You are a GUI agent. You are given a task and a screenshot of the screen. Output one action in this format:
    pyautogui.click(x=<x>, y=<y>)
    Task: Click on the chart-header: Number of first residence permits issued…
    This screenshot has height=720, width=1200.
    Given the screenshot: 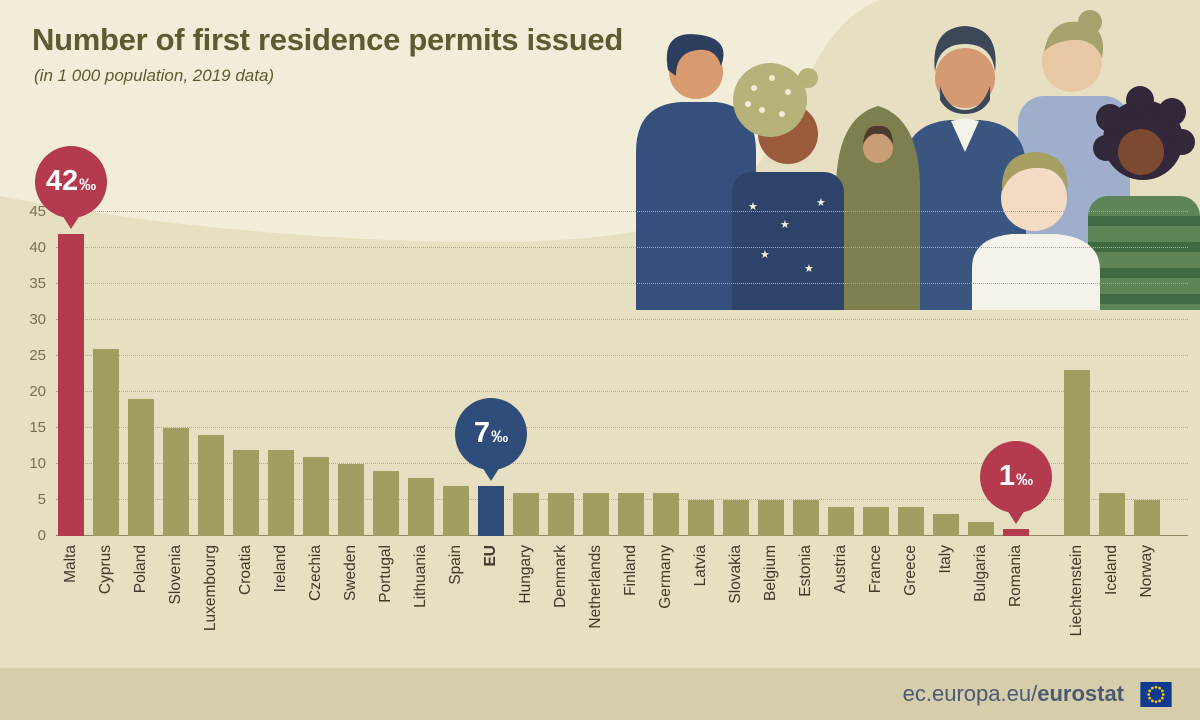 What is the action you would take?
    pyautogui.click(x=327, y=54)
    